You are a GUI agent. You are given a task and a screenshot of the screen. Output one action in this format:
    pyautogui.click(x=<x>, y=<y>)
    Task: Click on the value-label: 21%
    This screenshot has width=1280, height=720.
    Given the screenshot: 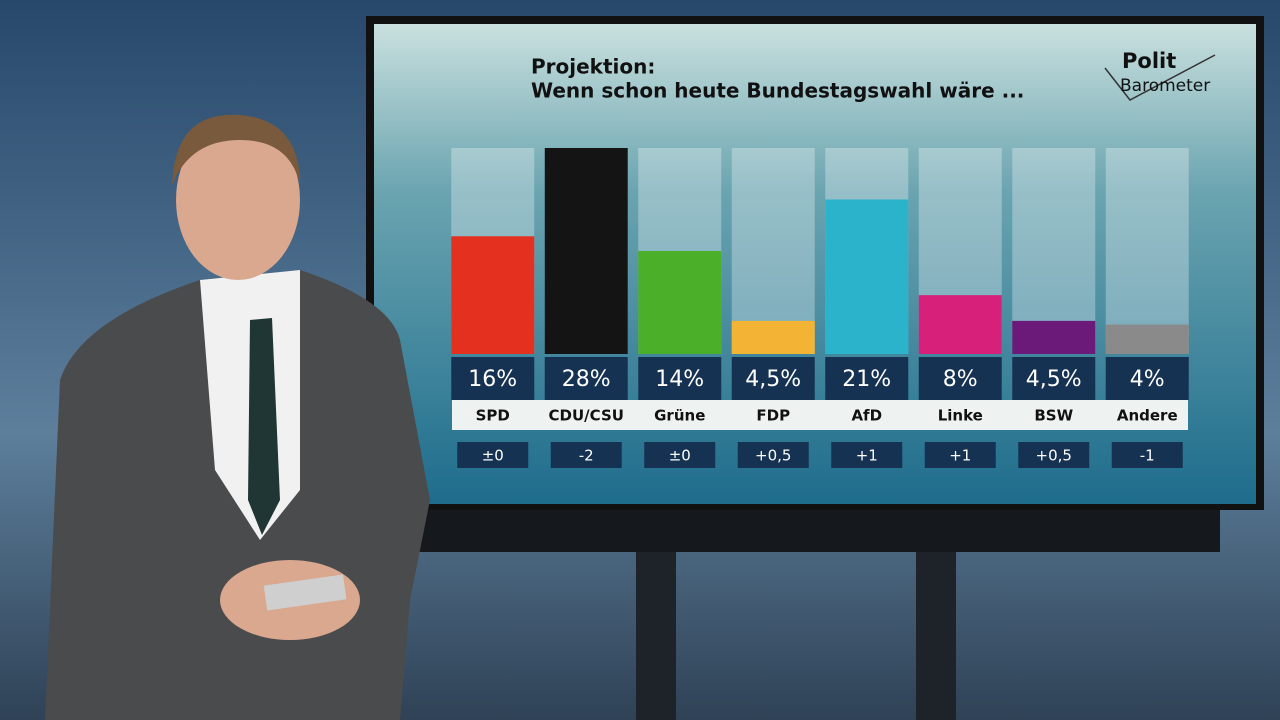 What is the action you would take?
    pyautogui.click(x=866, y=379)
    